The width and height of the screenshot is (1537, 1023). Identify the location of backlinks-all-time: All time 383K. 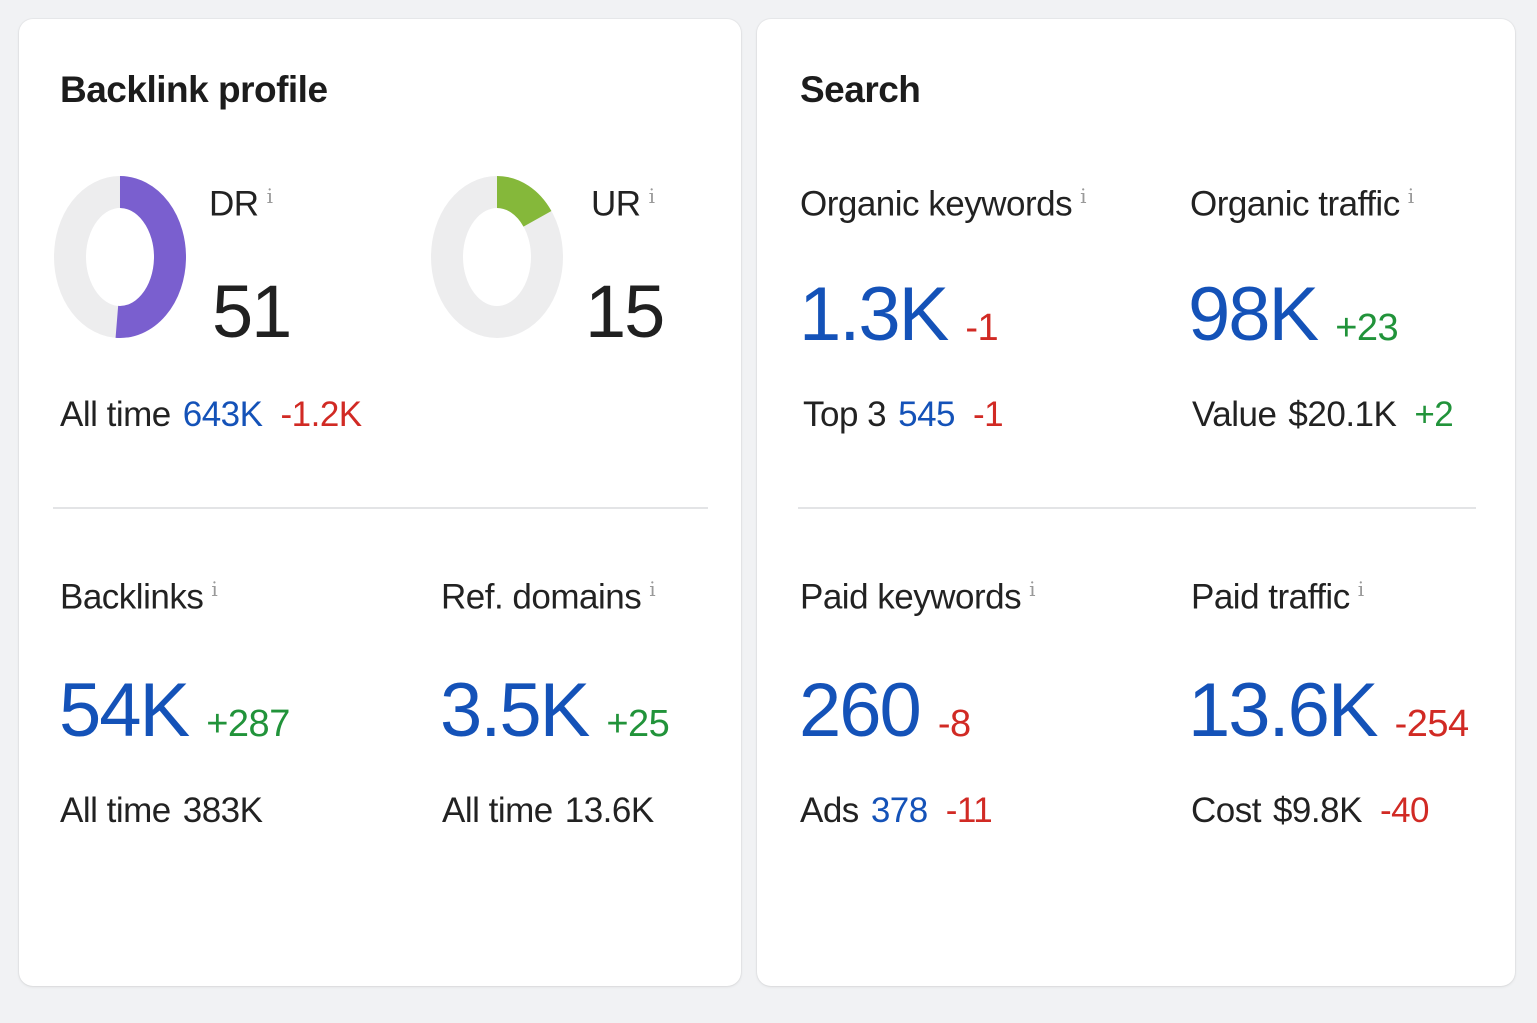
(161, 811).